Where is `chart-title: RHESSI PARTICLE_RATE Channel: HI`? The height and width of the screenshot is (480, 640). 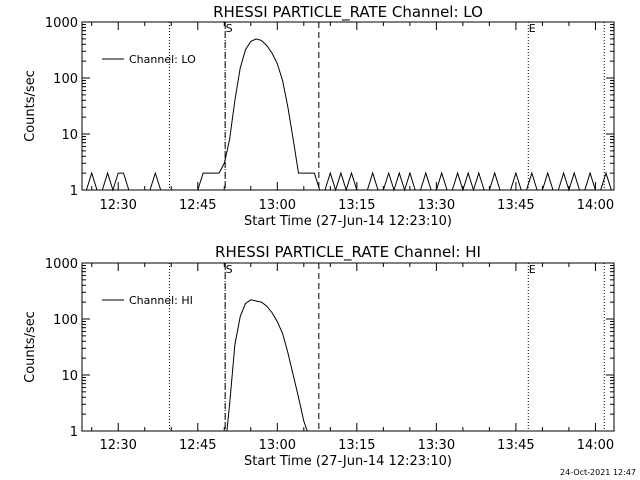 chart-title: RHESSI PARTICLE_RATE Channel: HI is located at coordinates (348, 252).